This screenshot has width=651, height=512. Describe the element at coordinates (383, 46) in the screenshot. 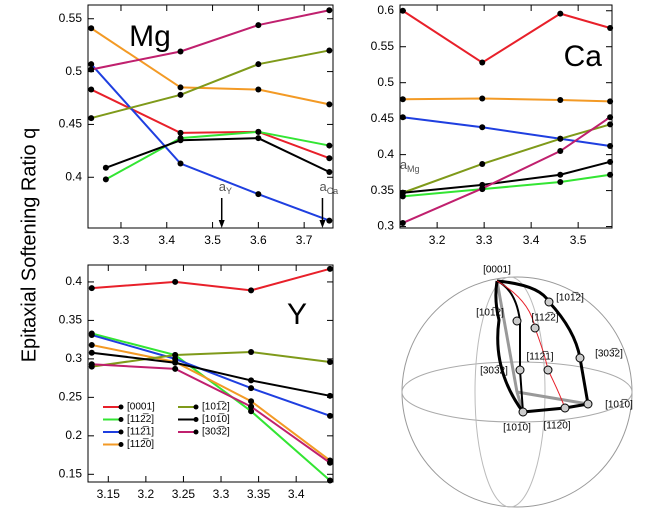

I see `y-tick-label: 0.55` at that location.